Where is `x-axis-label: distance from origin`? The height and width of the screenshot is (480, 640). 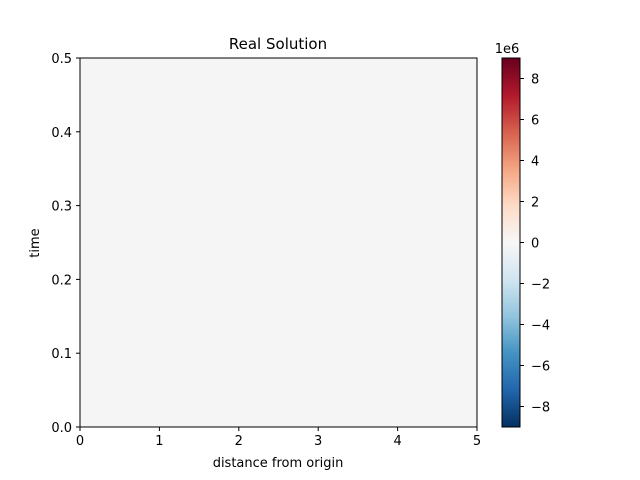 x-axis-label: distance from origin is located at coordinates (278, 463).